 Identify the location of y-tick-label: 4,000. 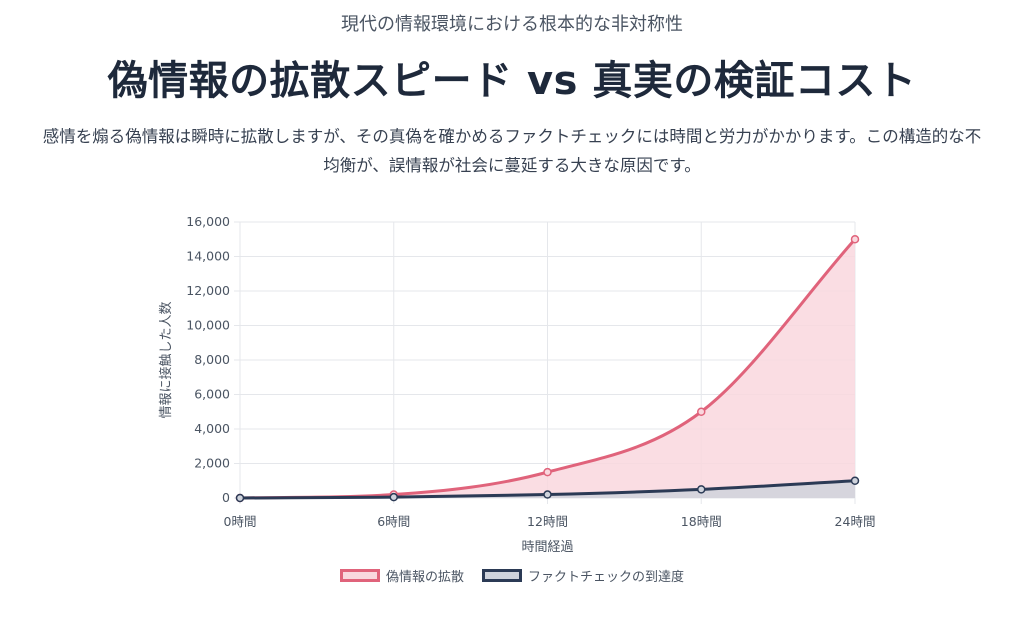
(212, 428).